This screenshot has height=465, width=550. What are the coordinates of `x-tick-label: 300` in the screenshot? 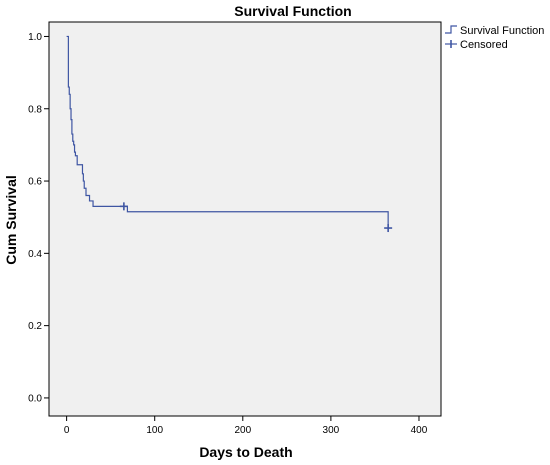 It's located at (331, 430).